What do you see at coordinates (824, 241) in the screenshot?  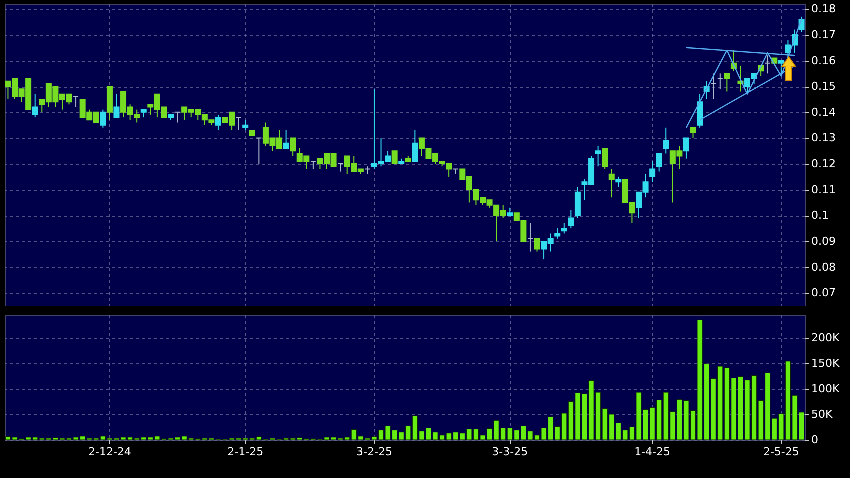 I see `y-tick-label: 0.09` at bounding box center [824, 241].